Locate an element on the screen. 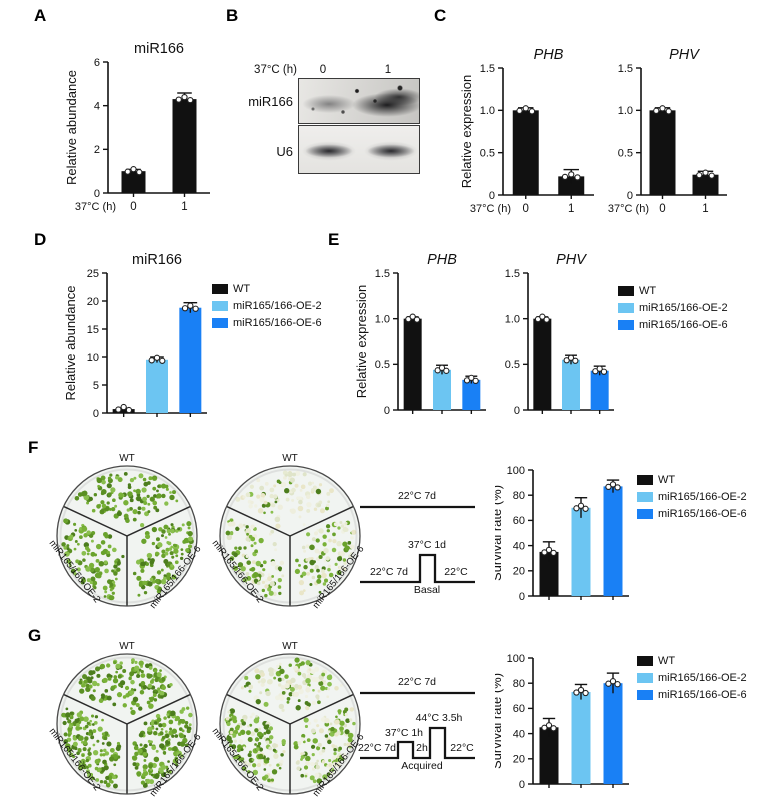 The width and height of the screenshot is (772, 811). legend-panel-g: WT miR165/166-OE-2 miR165/166-OE-6 is located at coordinates (702, 677).